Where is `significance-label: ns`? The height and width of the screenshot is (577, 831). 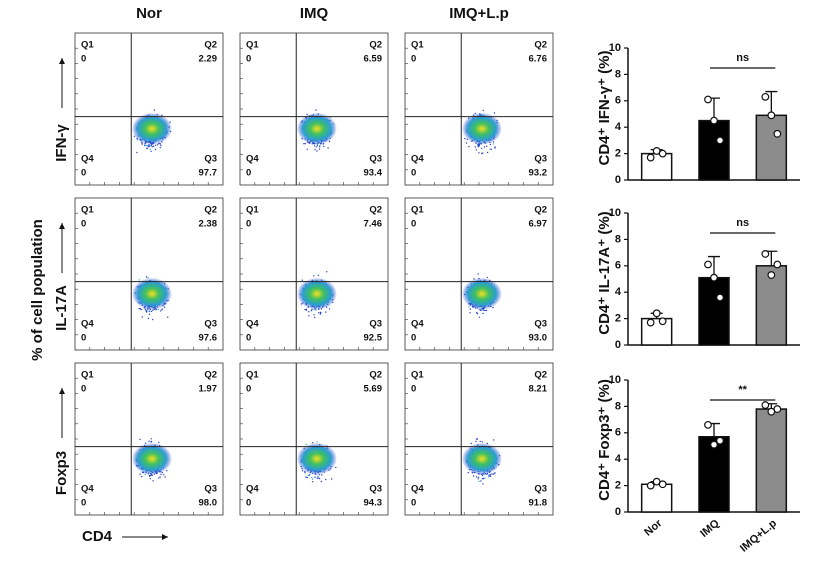
significance-label: ns is located at coordinates (742, 58).